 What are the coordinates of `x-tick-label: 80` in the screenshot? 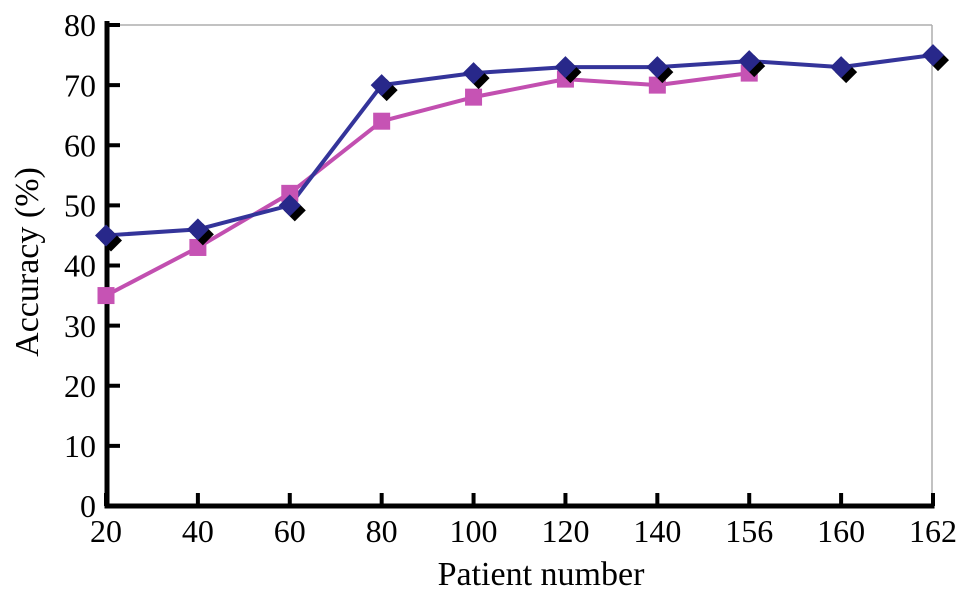 It's located at (382, 531).